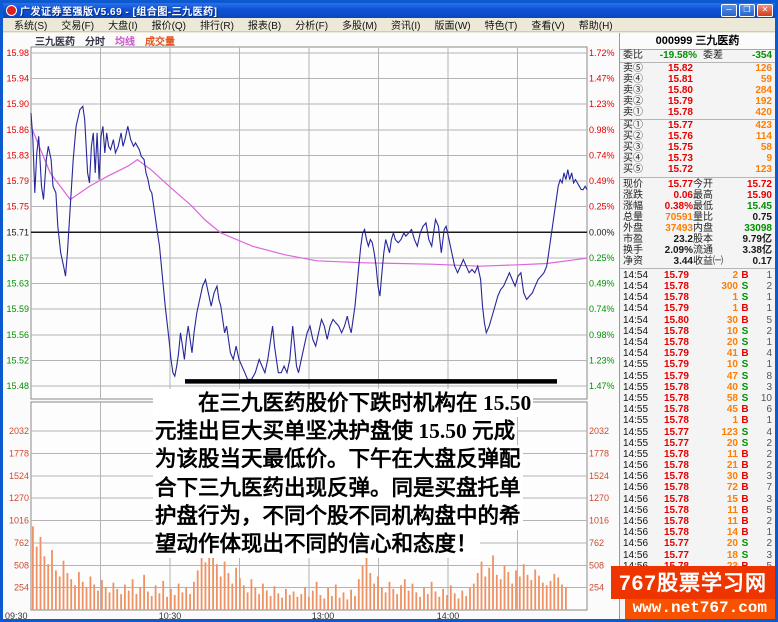  What do you see at coordinates (697, 297) in the screenshot?
I see `tick-row: 14:54 15.78 1 S 1` at bounding box center [697, 297].